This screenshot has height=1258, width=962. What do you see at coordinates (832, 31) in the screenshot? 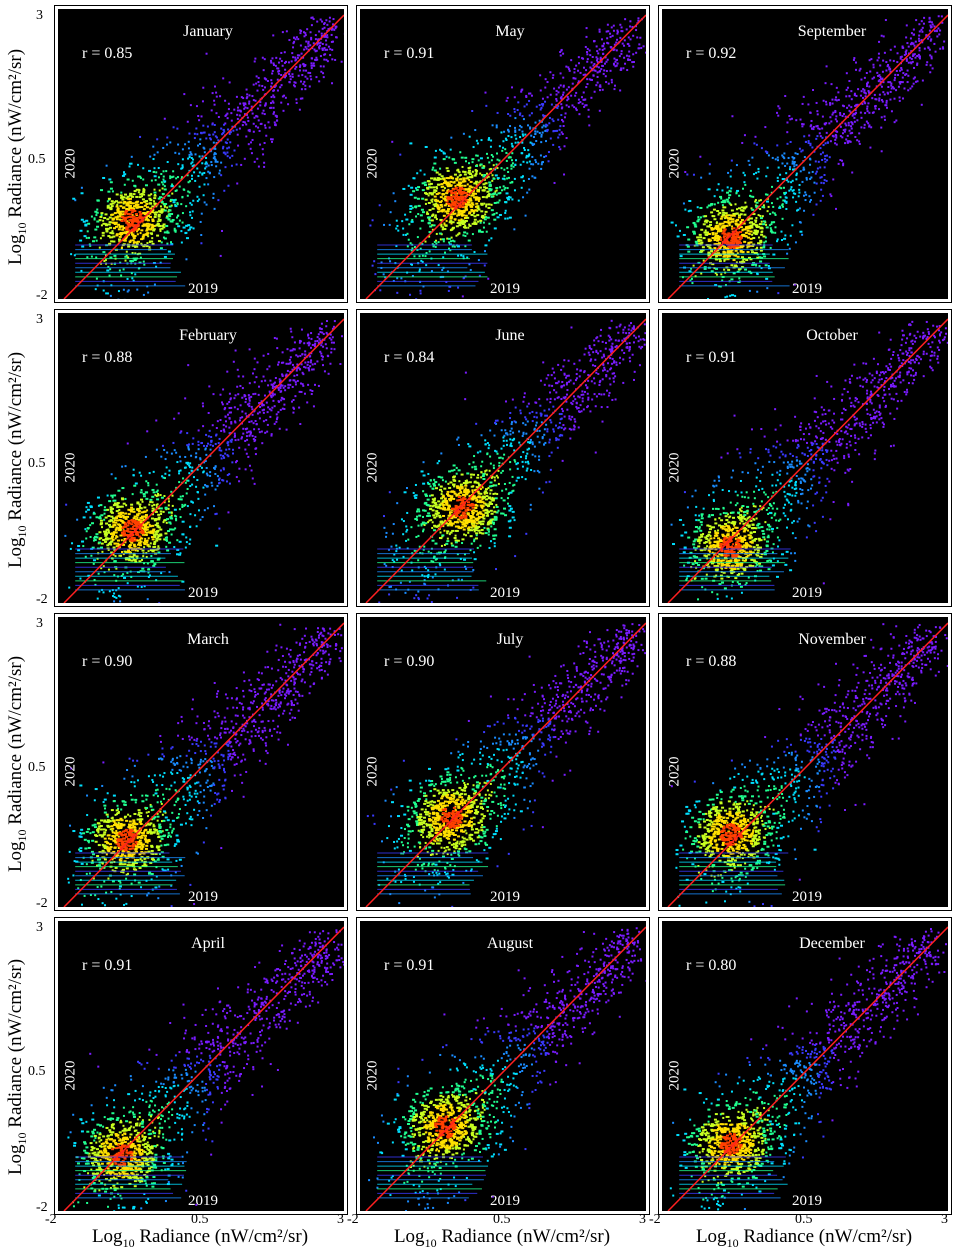
I see `panel-title: September` at bounding box center [832, 31].